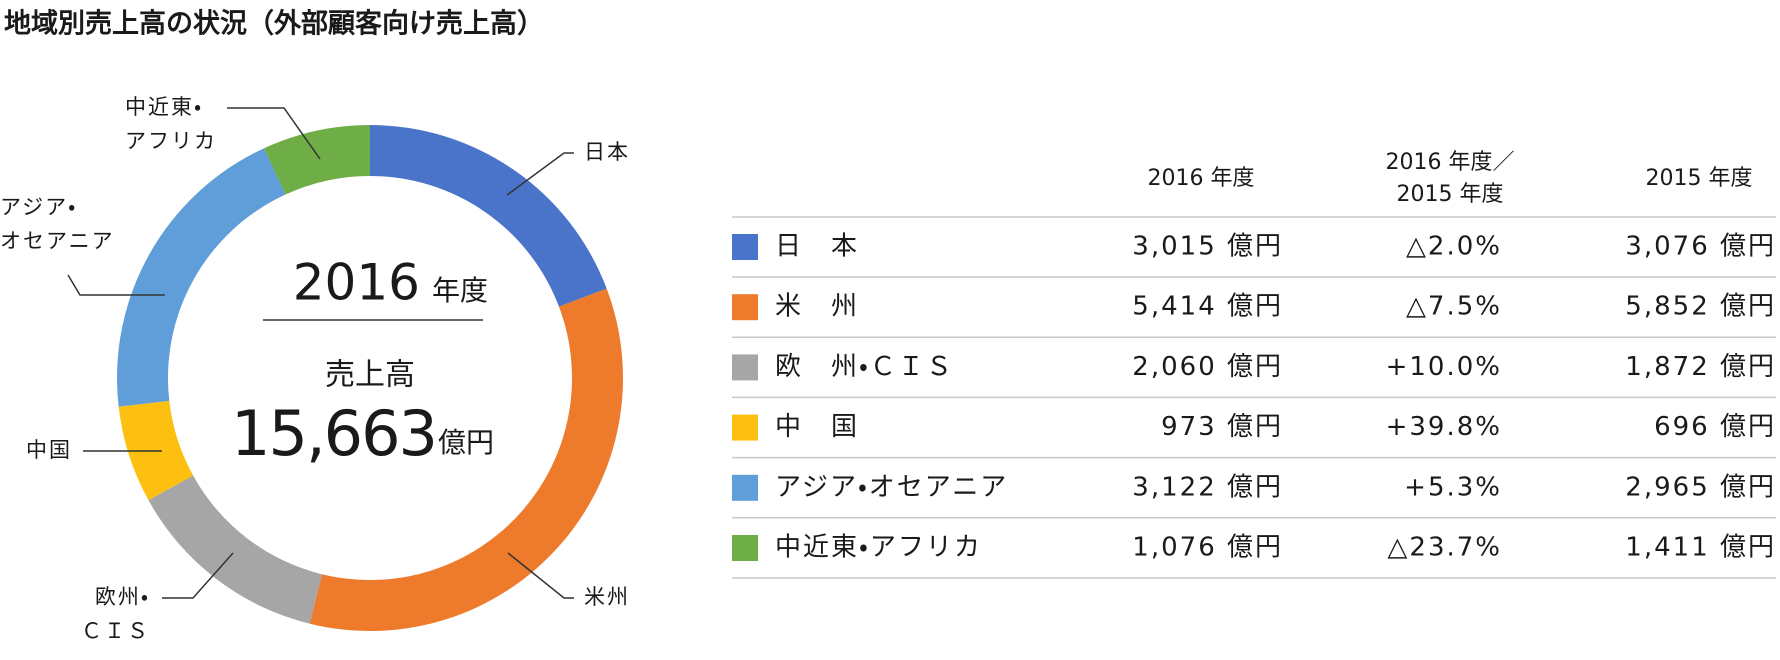 Image resolution: width=1780 pixels, height=660 pixels. Describe the element at coordinates (1700, 367) in the screenshot. I see `cell-value: 1,872 億円` at that location.